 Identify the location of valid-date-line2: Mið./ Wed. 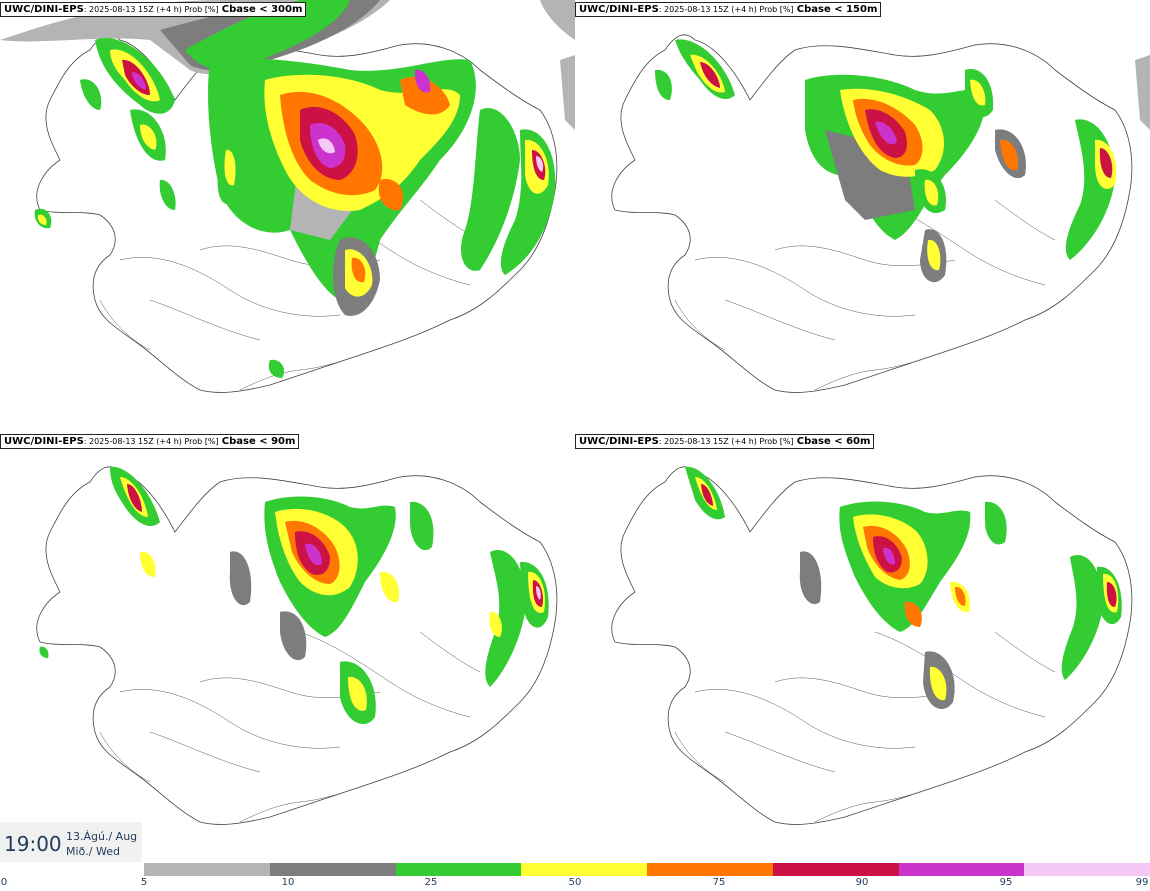
(93, 851).